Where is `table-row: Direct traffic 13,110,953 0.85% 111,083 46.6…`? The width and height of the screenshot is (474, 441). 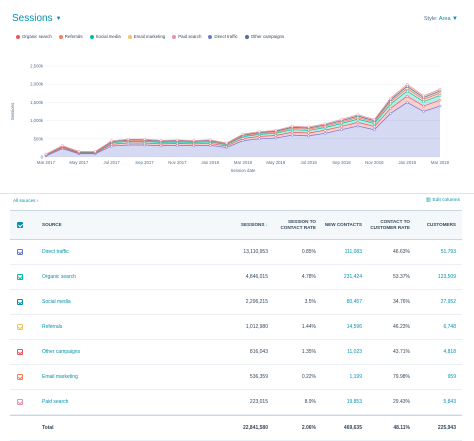 table-row: Direct traffic 13,110,953 0.85% 111,083 46.6… is located at coordinates (236, 252).